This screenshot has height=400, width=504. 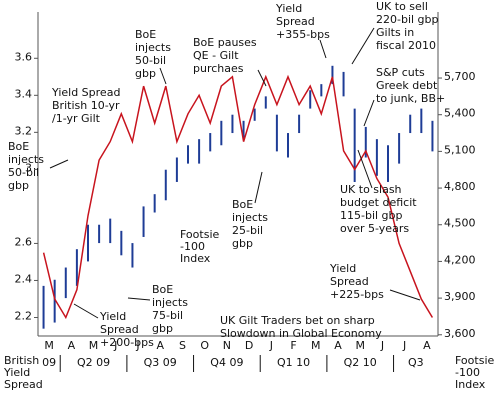 I want to click on period-label: Q3, so click(x=416, y=362).